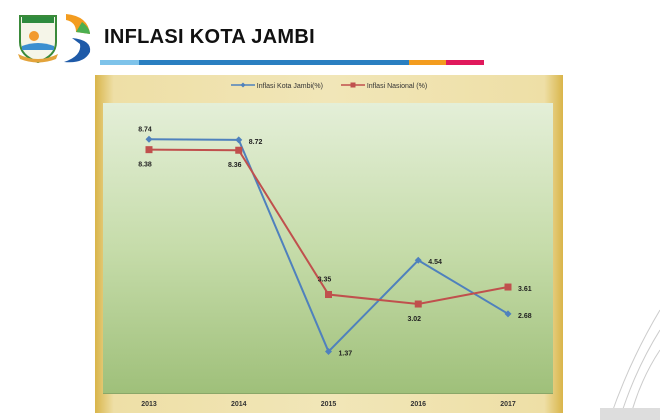 The width and height of the screenshot is (660, 420). I want to click on legend-item-kota-jambi: Inflasi Kota Jambi(%), so click(276, 86).